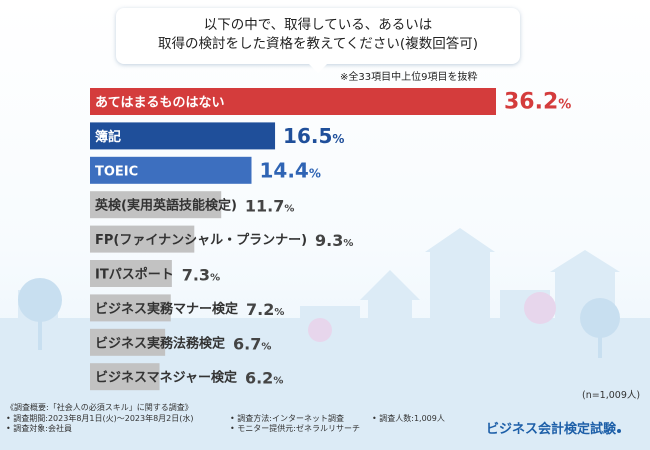 This screenshot has height=450, width=650. I want to click on bar-label-3: 英検(実用英語技能検定), so click(165, 206).